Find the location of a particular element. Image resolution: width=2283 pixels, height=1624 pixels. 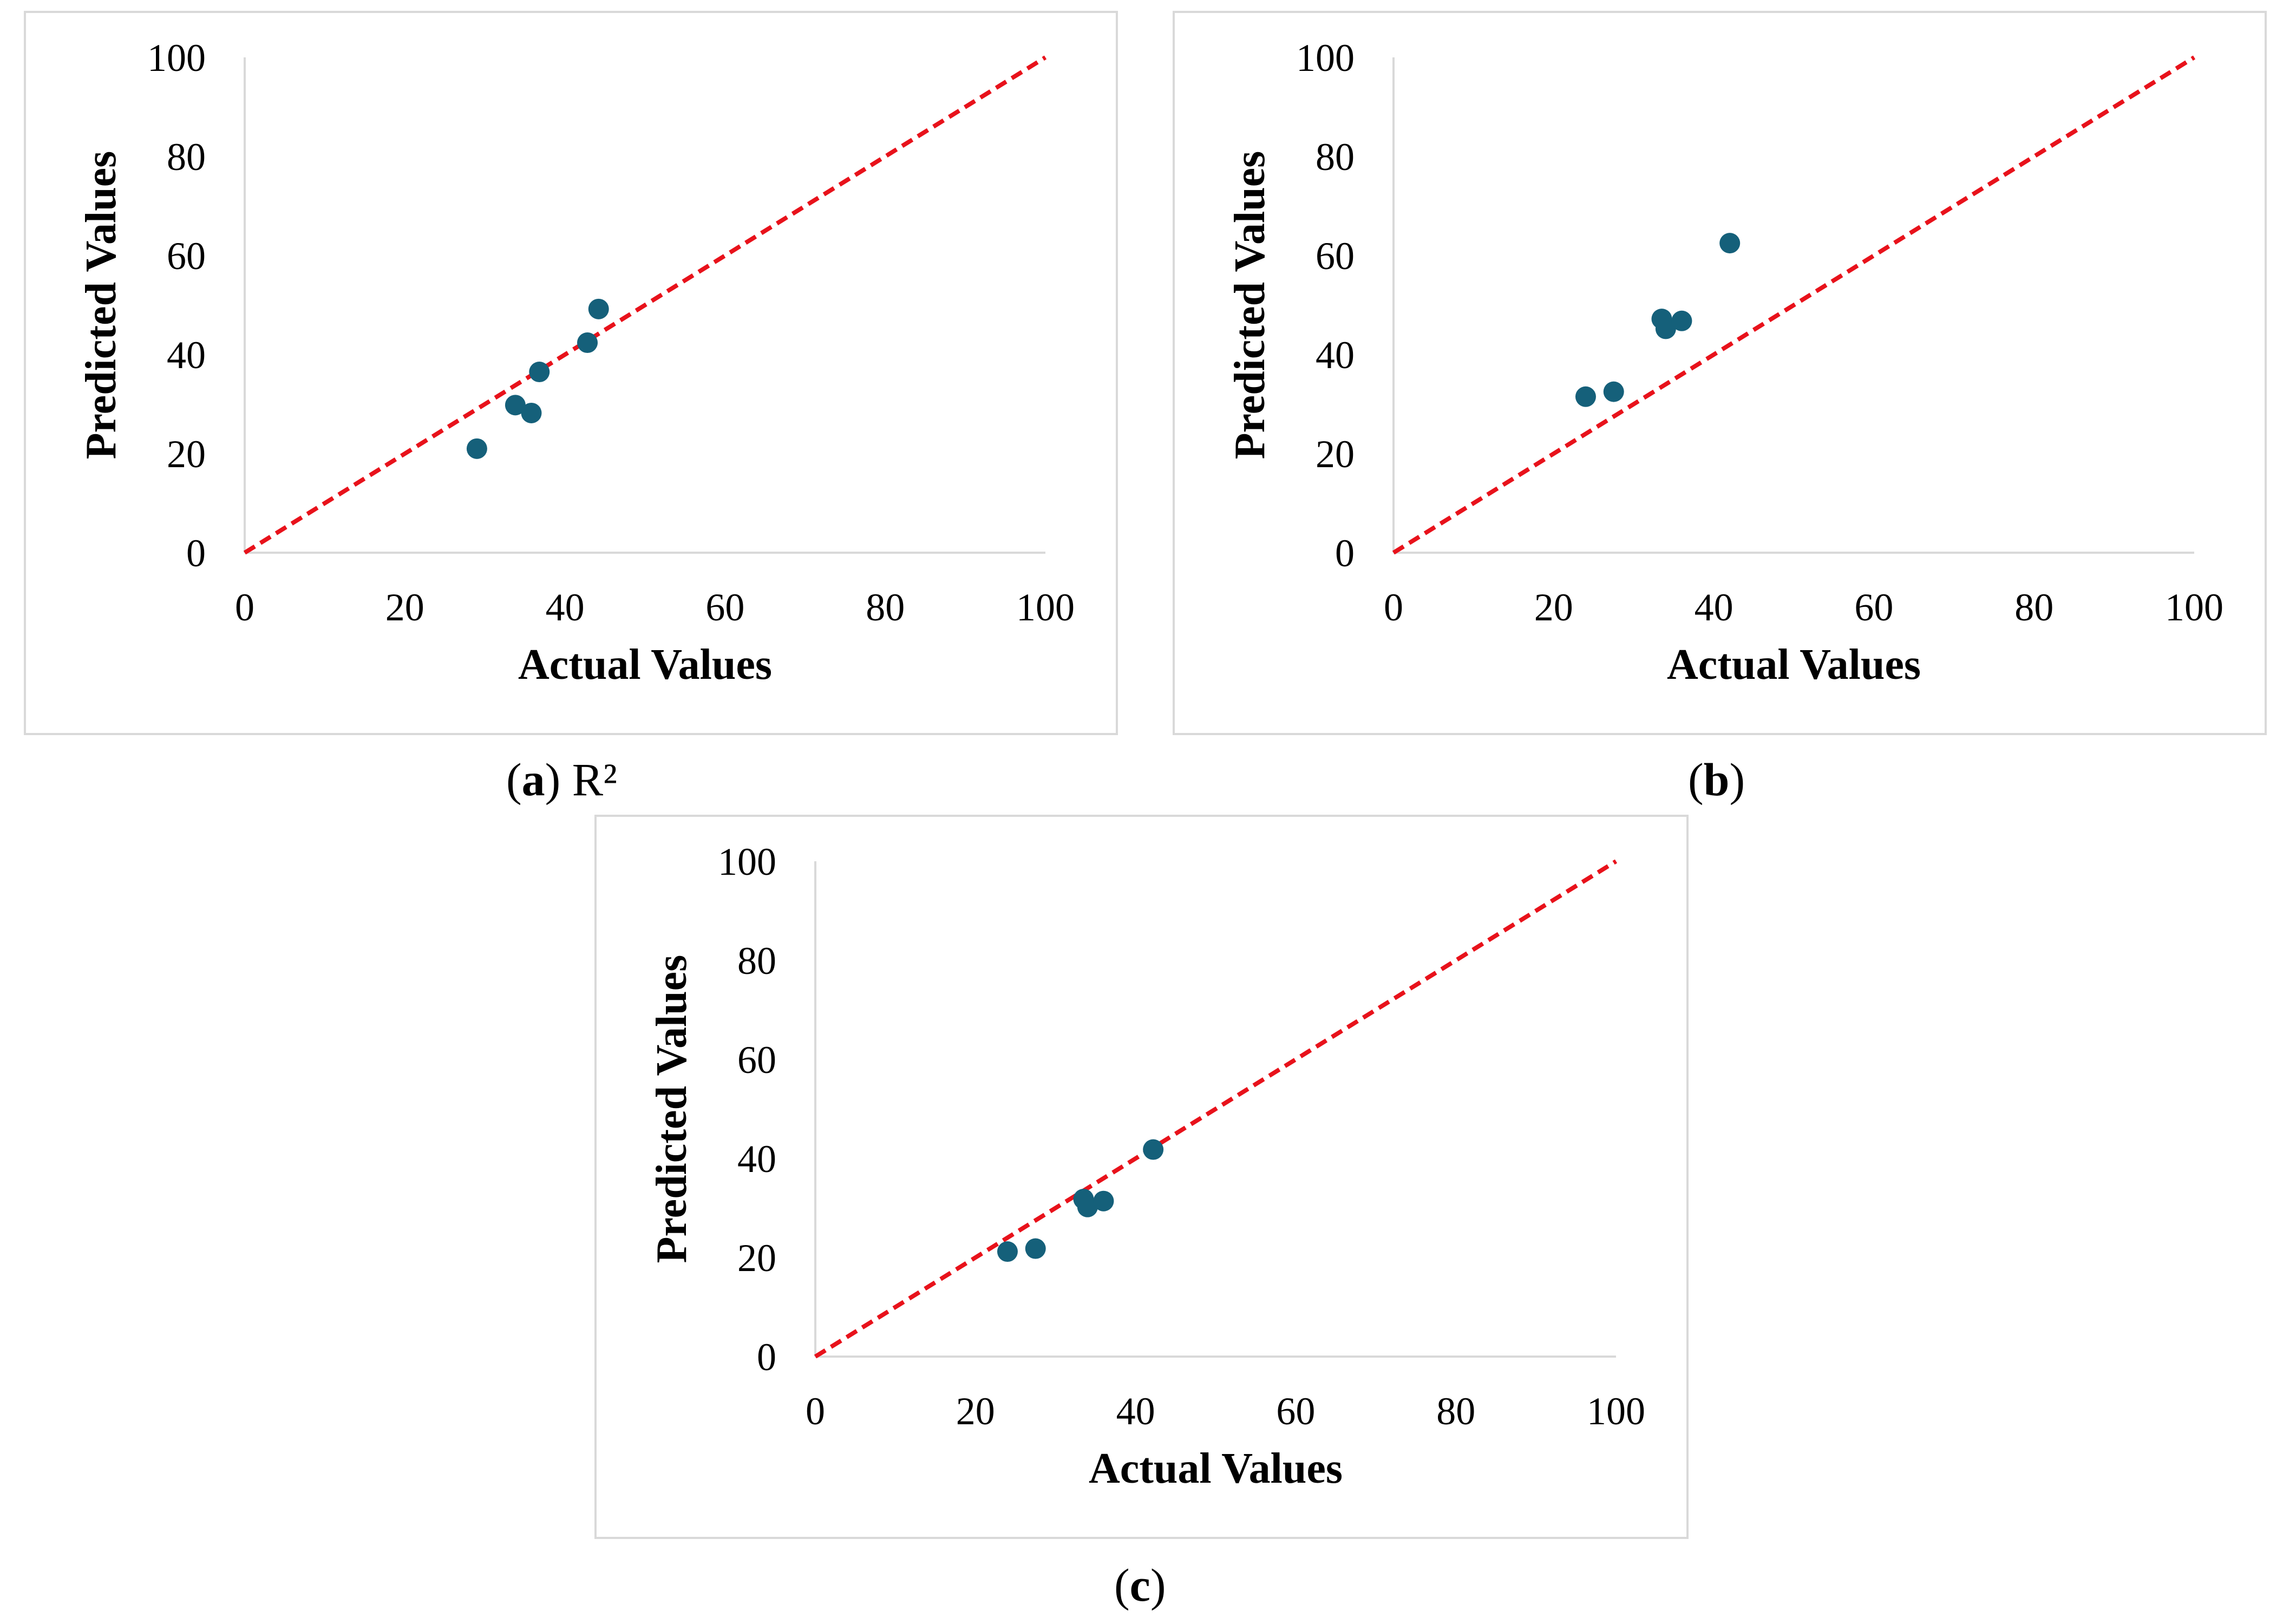

caption-c-letter: c is located at coordinates (1139, 1585).